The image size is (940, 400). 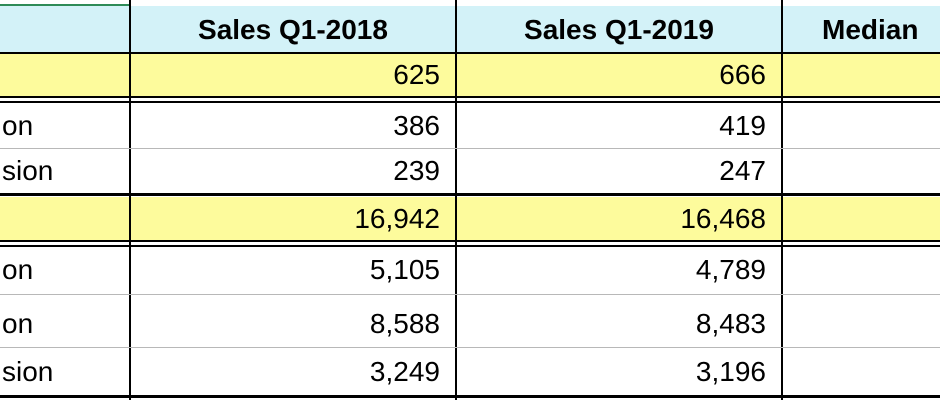 I want to click on cell-q1-2019: 16,468, so click(x=619, y=219).